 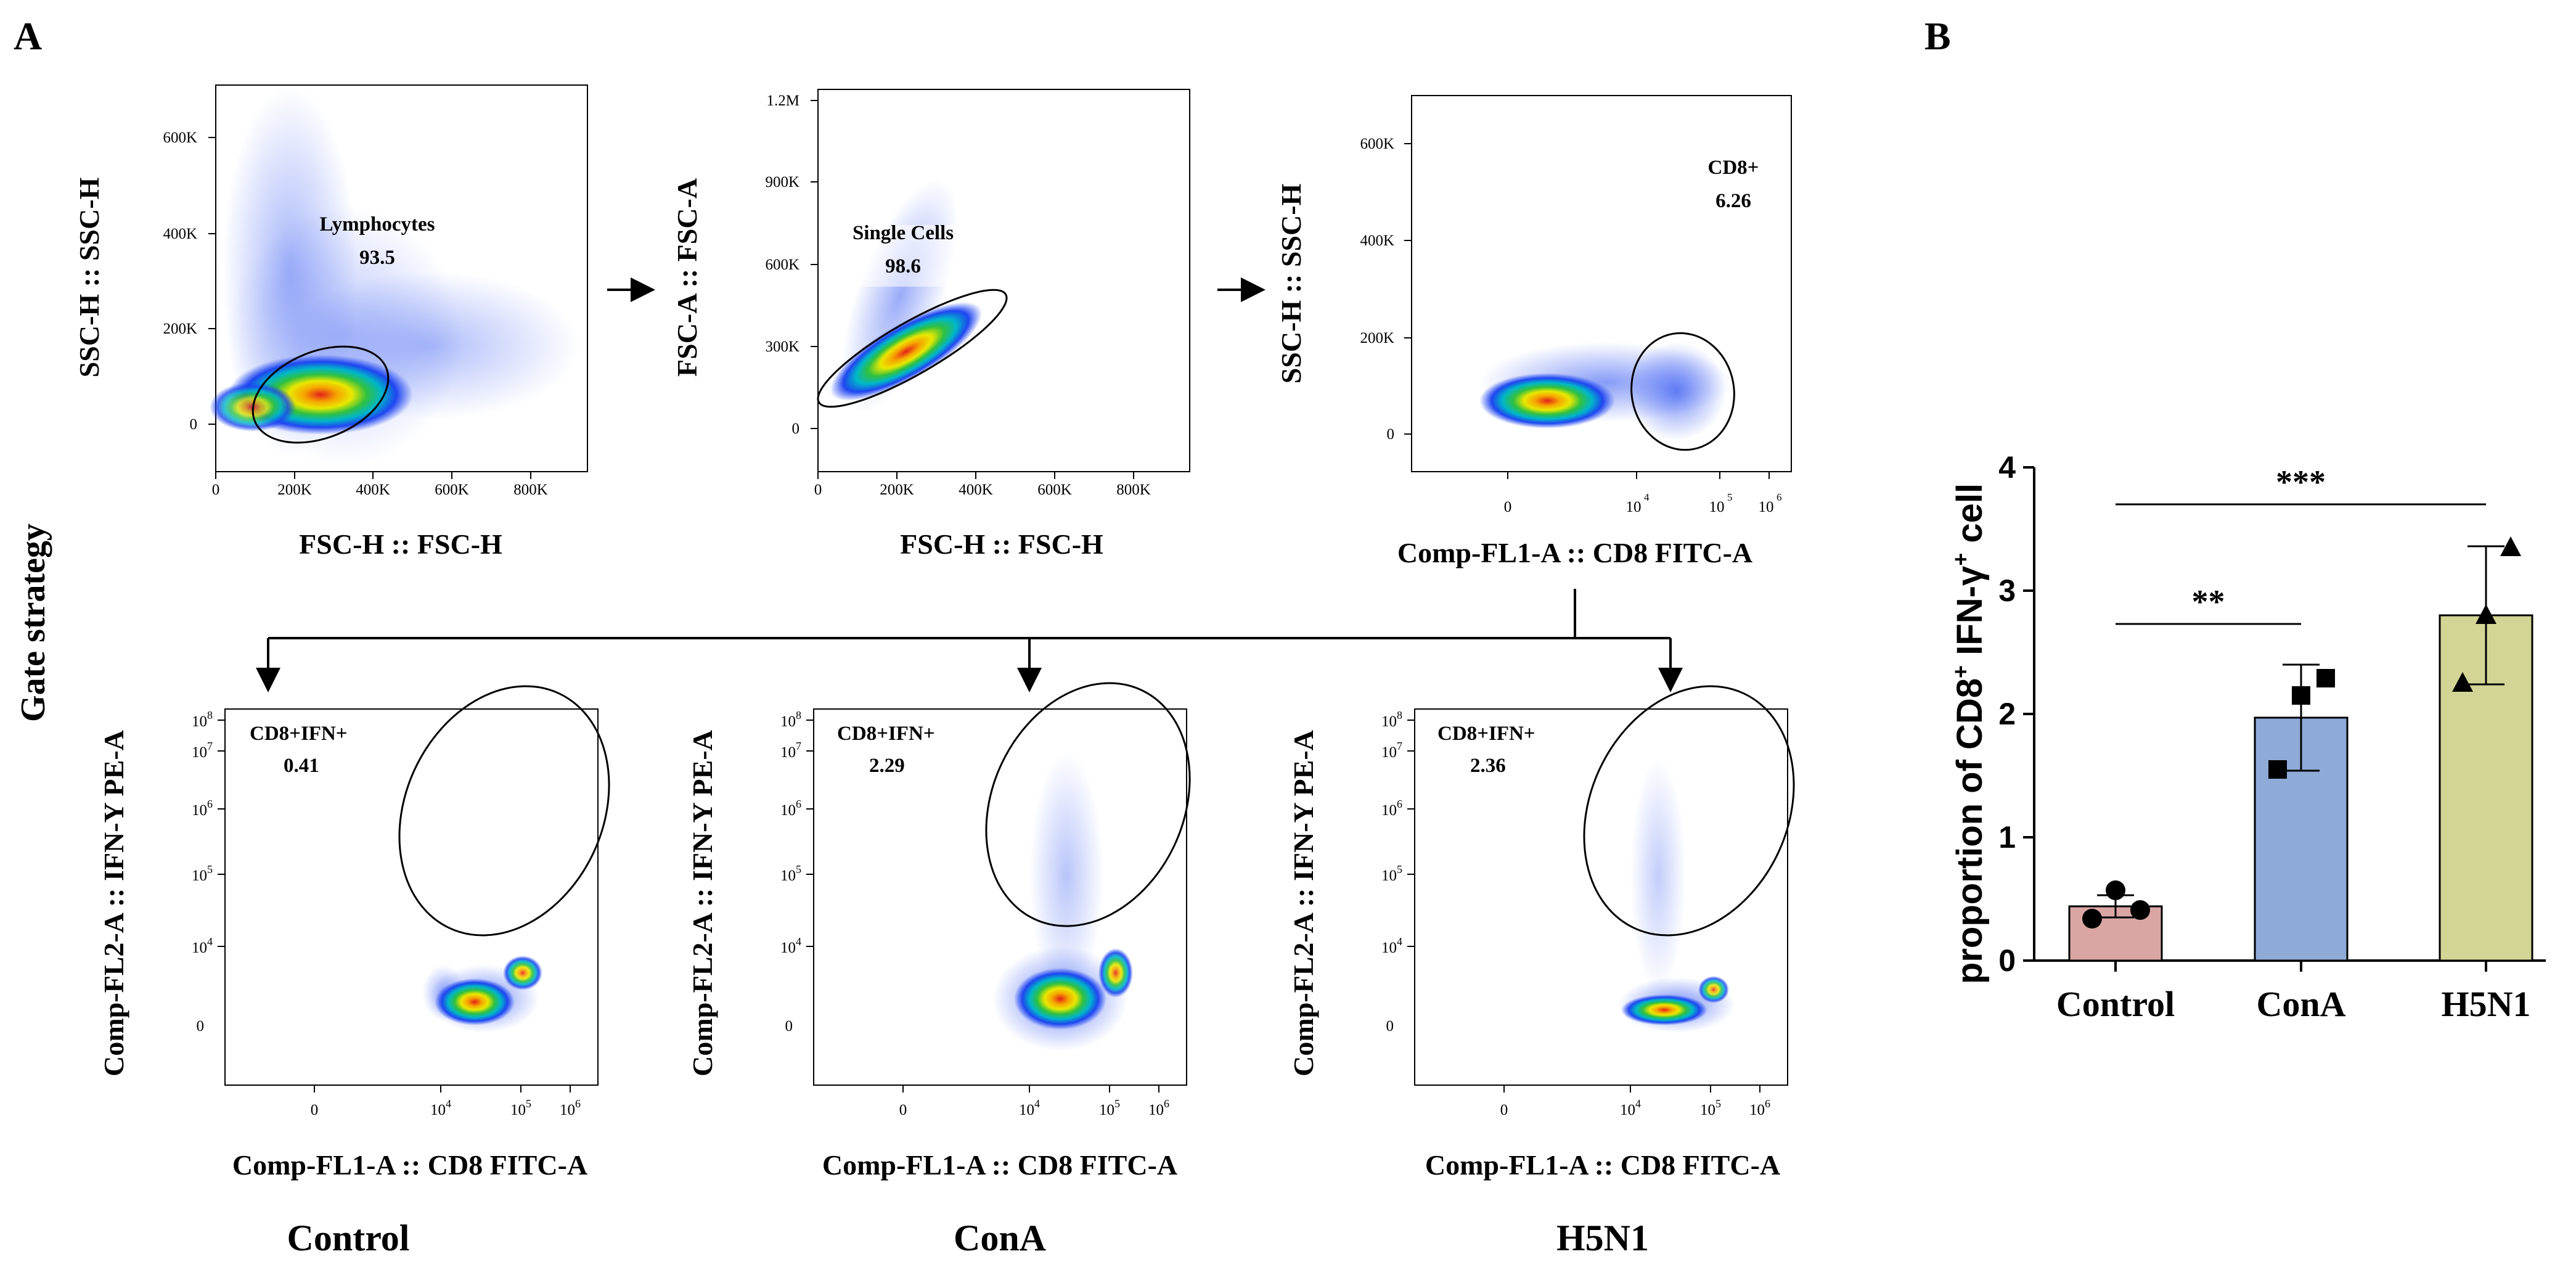 I want to click on gate-value: 93.5, so click(x=377, y=258).